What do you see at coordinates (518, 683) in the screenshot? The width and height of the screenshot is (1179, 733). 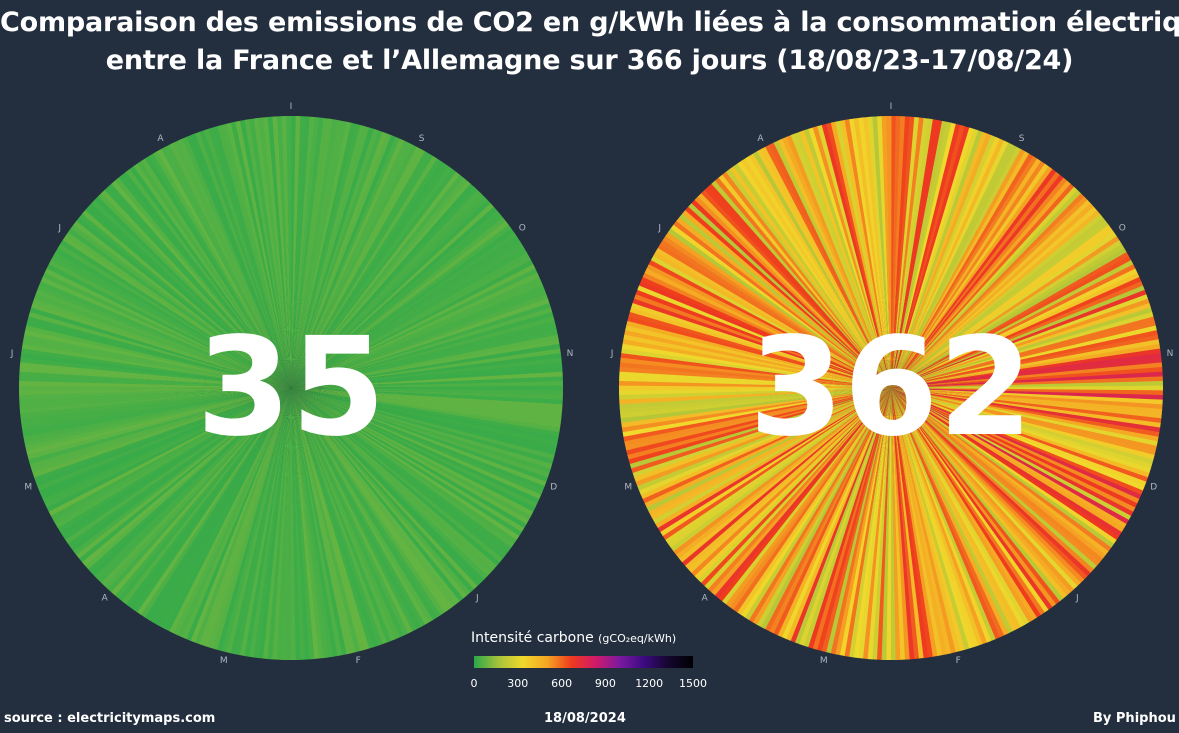 I see `legend-tick: 300` at bounding box center [518, 683].